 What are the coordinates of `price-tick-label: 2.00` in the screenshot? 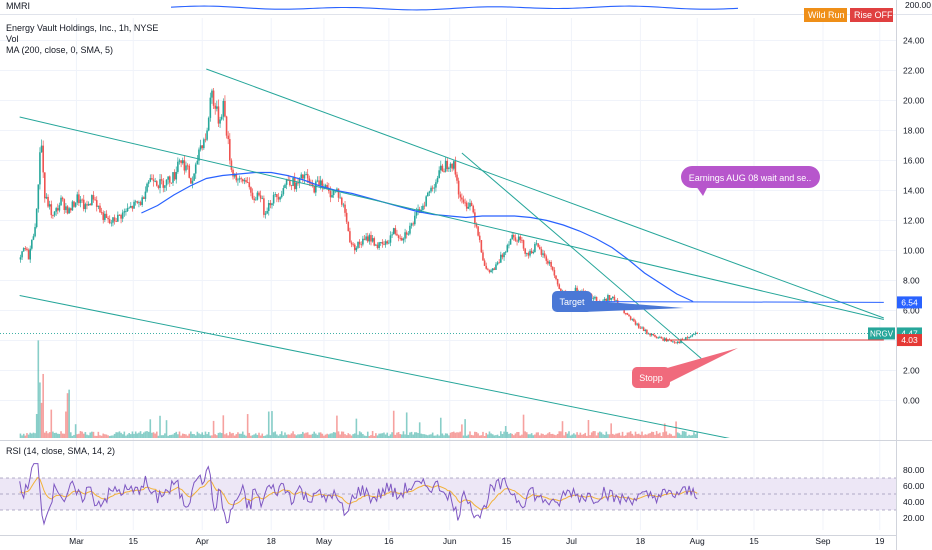 It's located at (911, 371).